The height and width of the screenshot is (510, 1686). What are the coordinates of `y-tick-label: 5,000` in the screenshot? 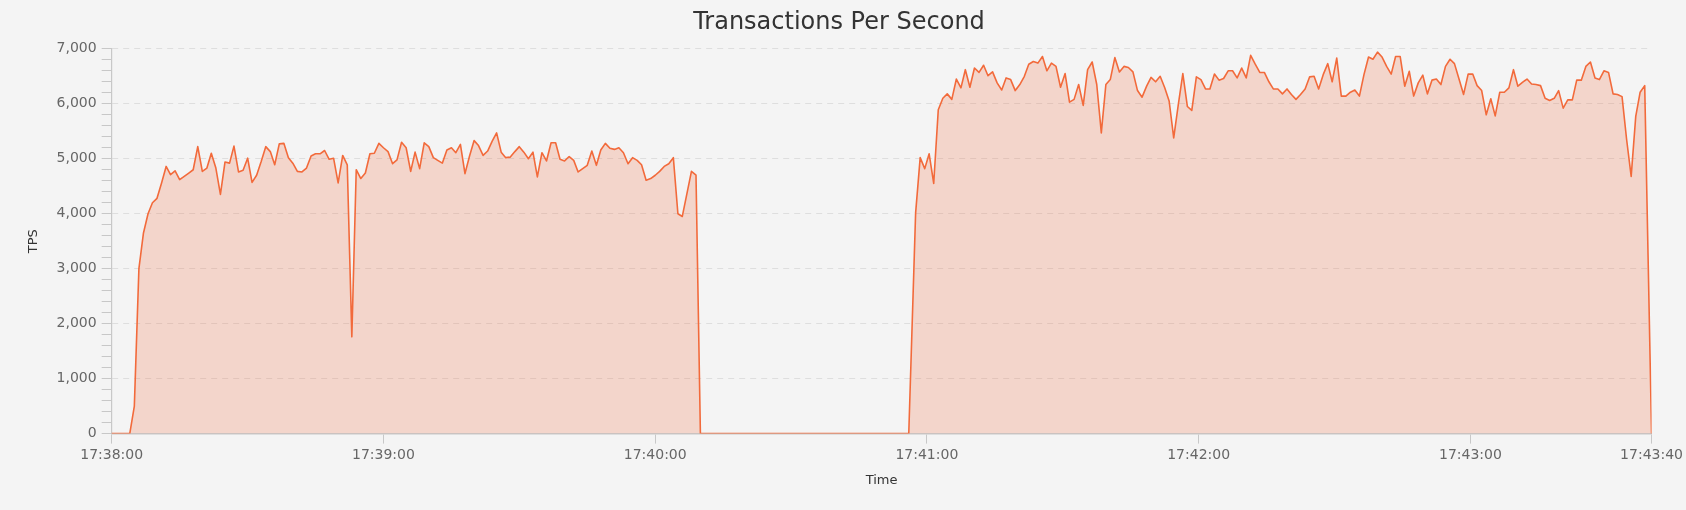 It's located at (76, 157).